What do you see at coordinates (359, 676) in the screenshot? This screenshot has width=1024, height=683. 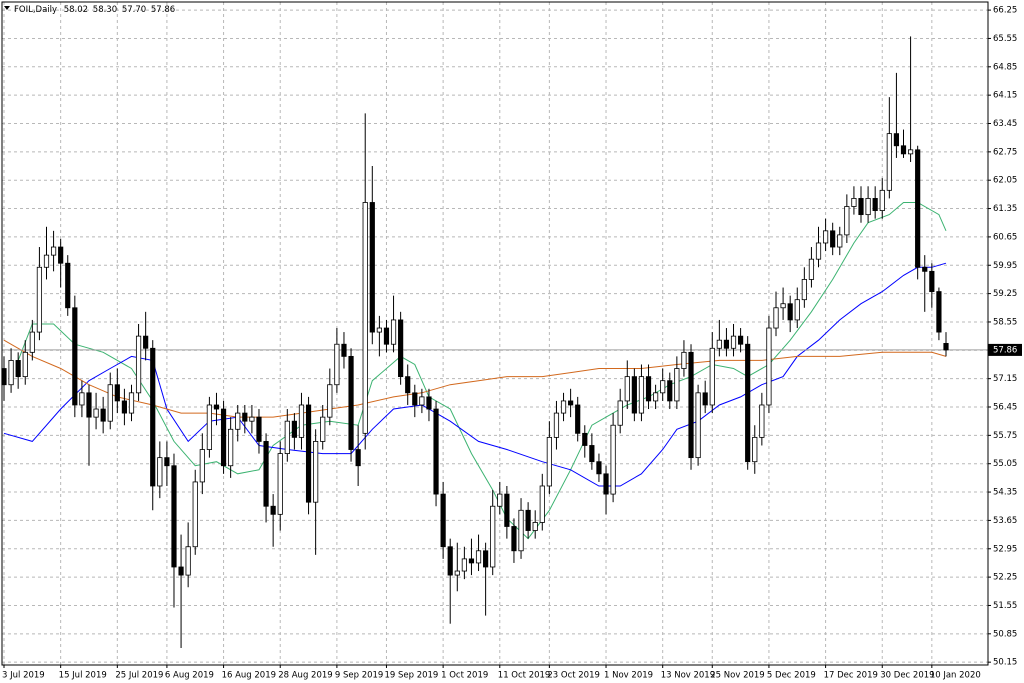 I see `x-tick-label: 9 Sep 2019` at bounding box center [359, 676].